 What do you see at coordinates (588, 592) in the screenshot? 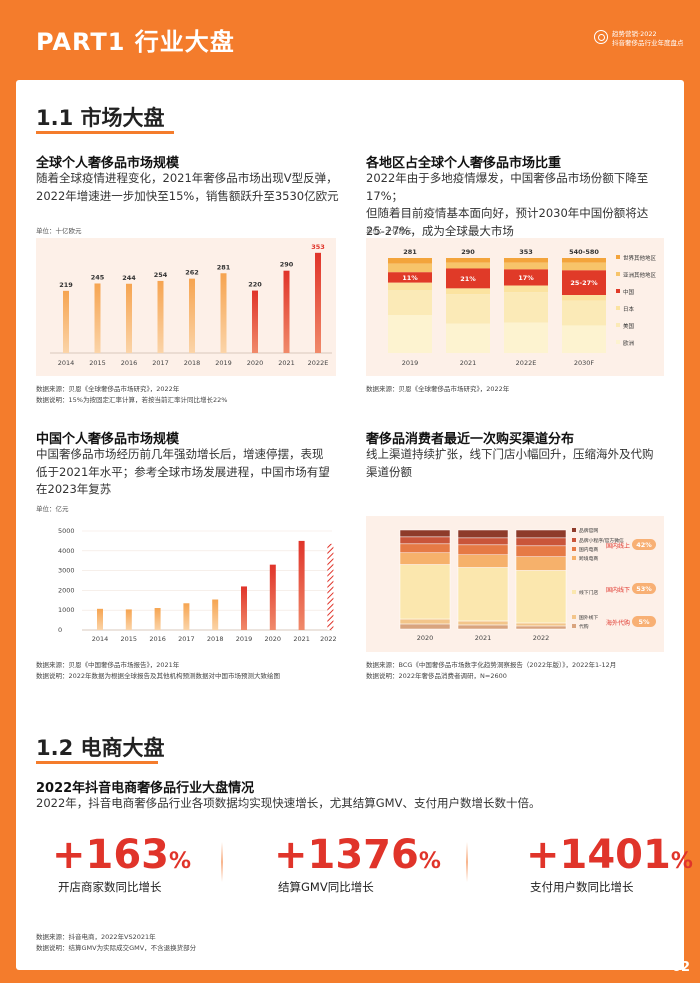
I see `legend-label-4: 线下门店` at bounding box center [588, 592].